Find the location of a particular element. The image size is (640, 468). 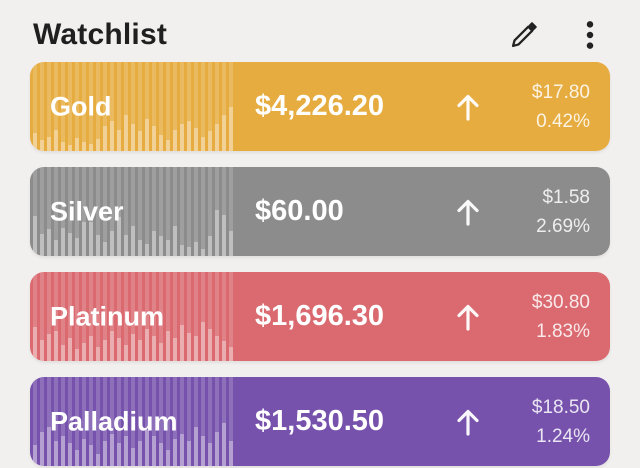

page-title: Watchlist is located at coordinates (100, 34).